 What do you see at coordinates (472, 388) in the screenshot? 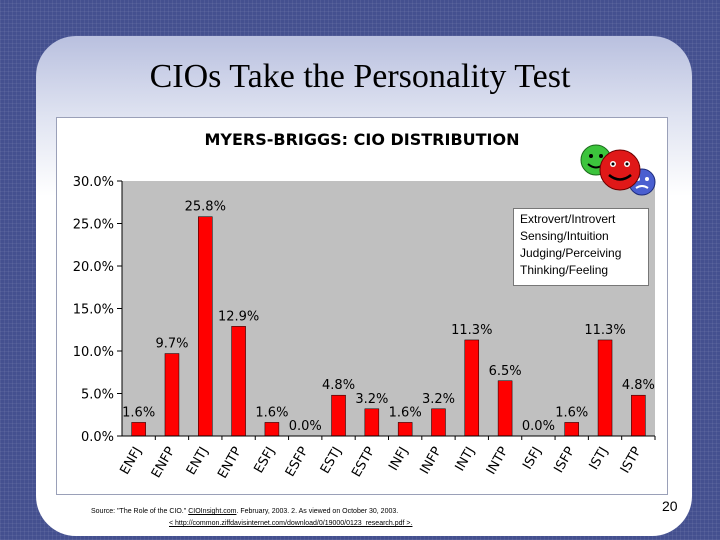
I see `bar-intj` at bounding box center [472, 388].